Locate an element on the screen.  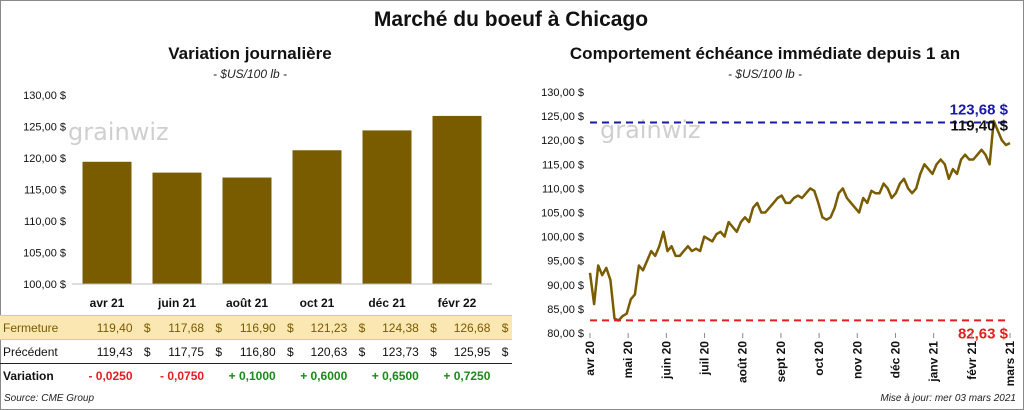
line-y-tick-label: 105,00 $ is located at coordinates (562, 214).